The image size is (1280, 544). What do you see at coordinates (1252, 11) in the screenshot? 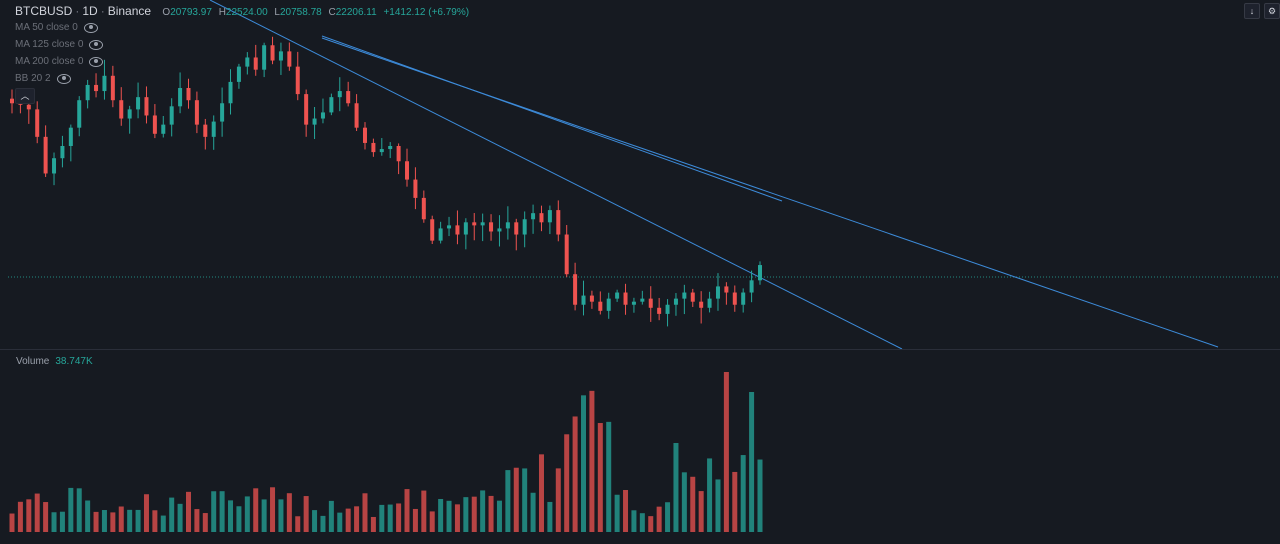
I see `arrow-down-icon: ↓` at bounding box center [1252, 11].